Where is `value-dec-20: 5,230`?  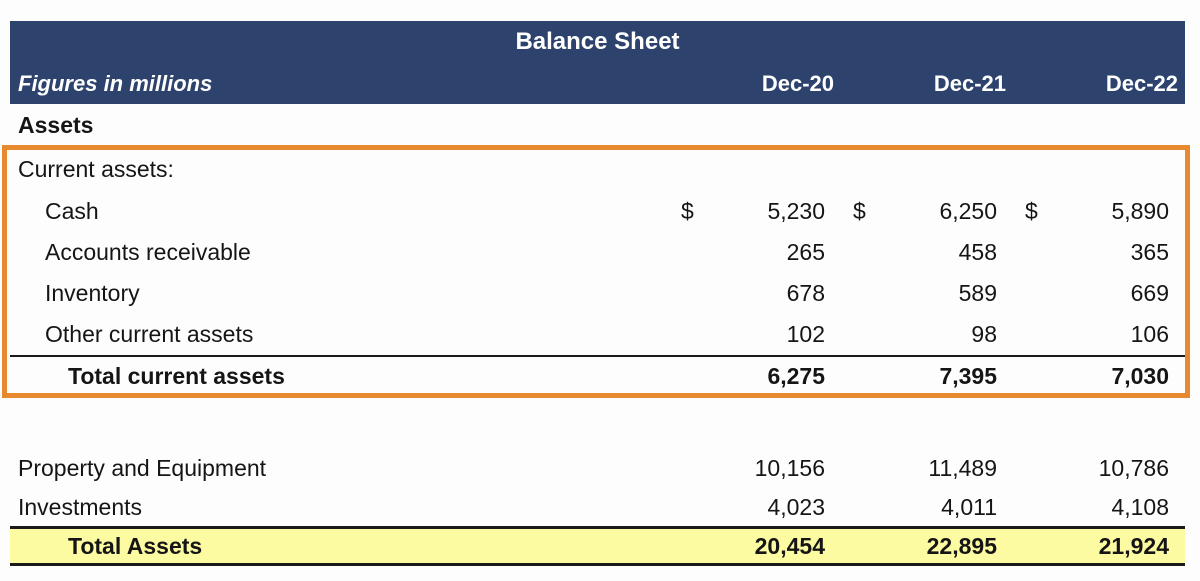
value-dec-20: 5,230 is located at coordinates (796, 211).